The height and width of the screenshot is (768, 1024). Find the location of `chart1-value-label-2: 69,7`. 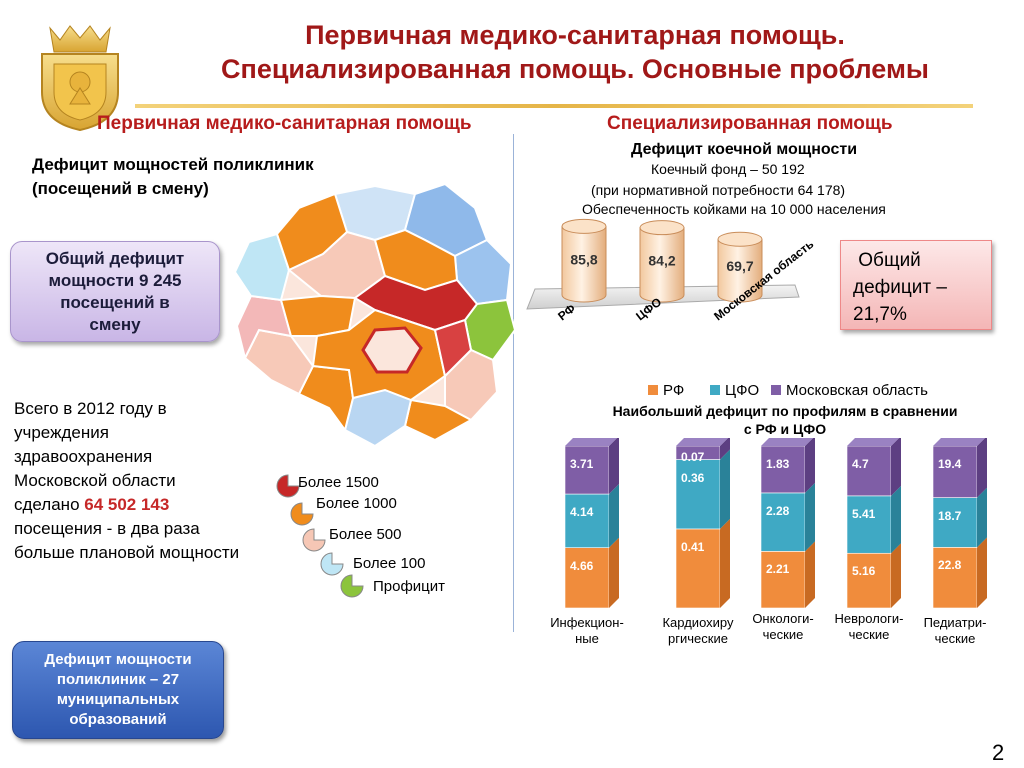

chart1-value-label-2: 69,7 is located at coordinates (739, 266).